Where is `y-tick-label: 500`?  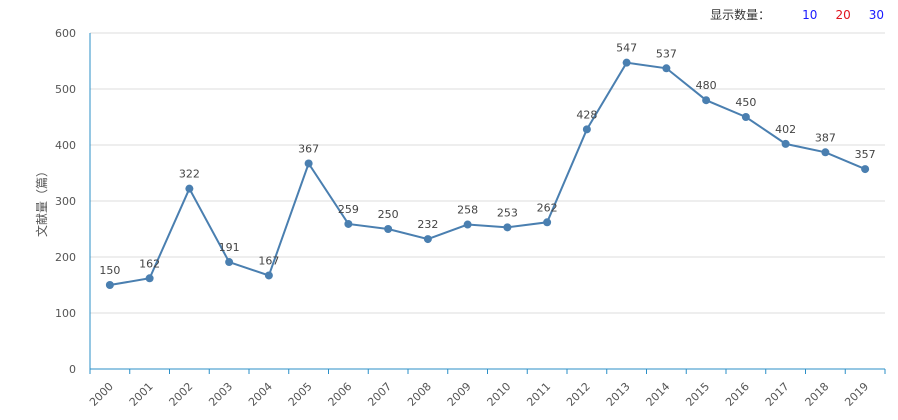
y-tick-label: 500 is located at coordinates (65, 89).